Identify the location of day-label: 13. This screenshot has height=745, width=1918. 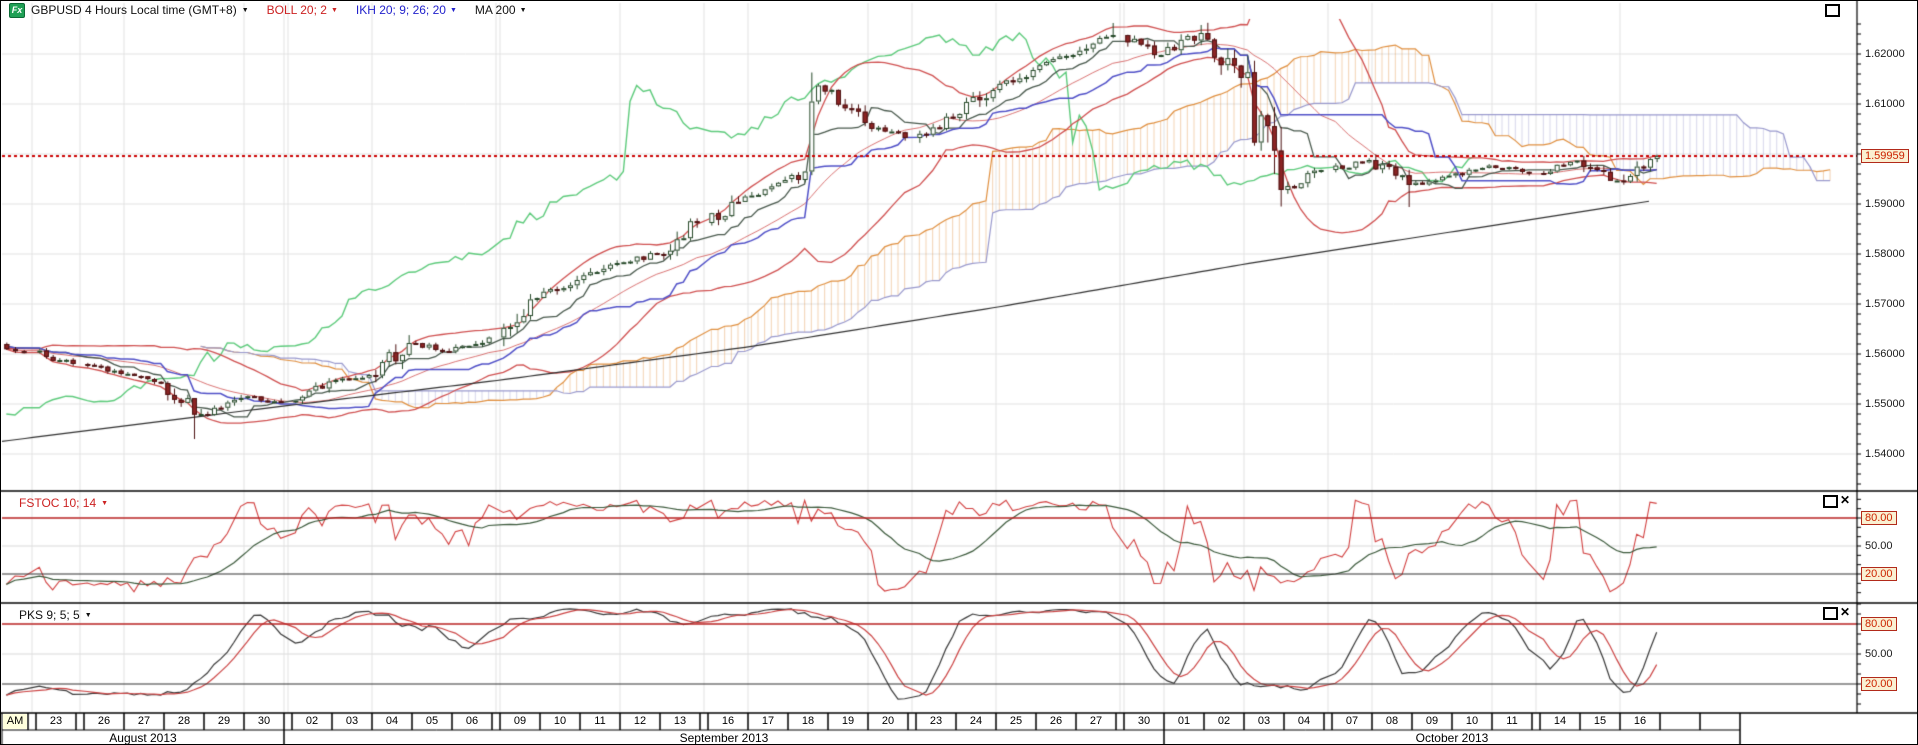
(680, 721).